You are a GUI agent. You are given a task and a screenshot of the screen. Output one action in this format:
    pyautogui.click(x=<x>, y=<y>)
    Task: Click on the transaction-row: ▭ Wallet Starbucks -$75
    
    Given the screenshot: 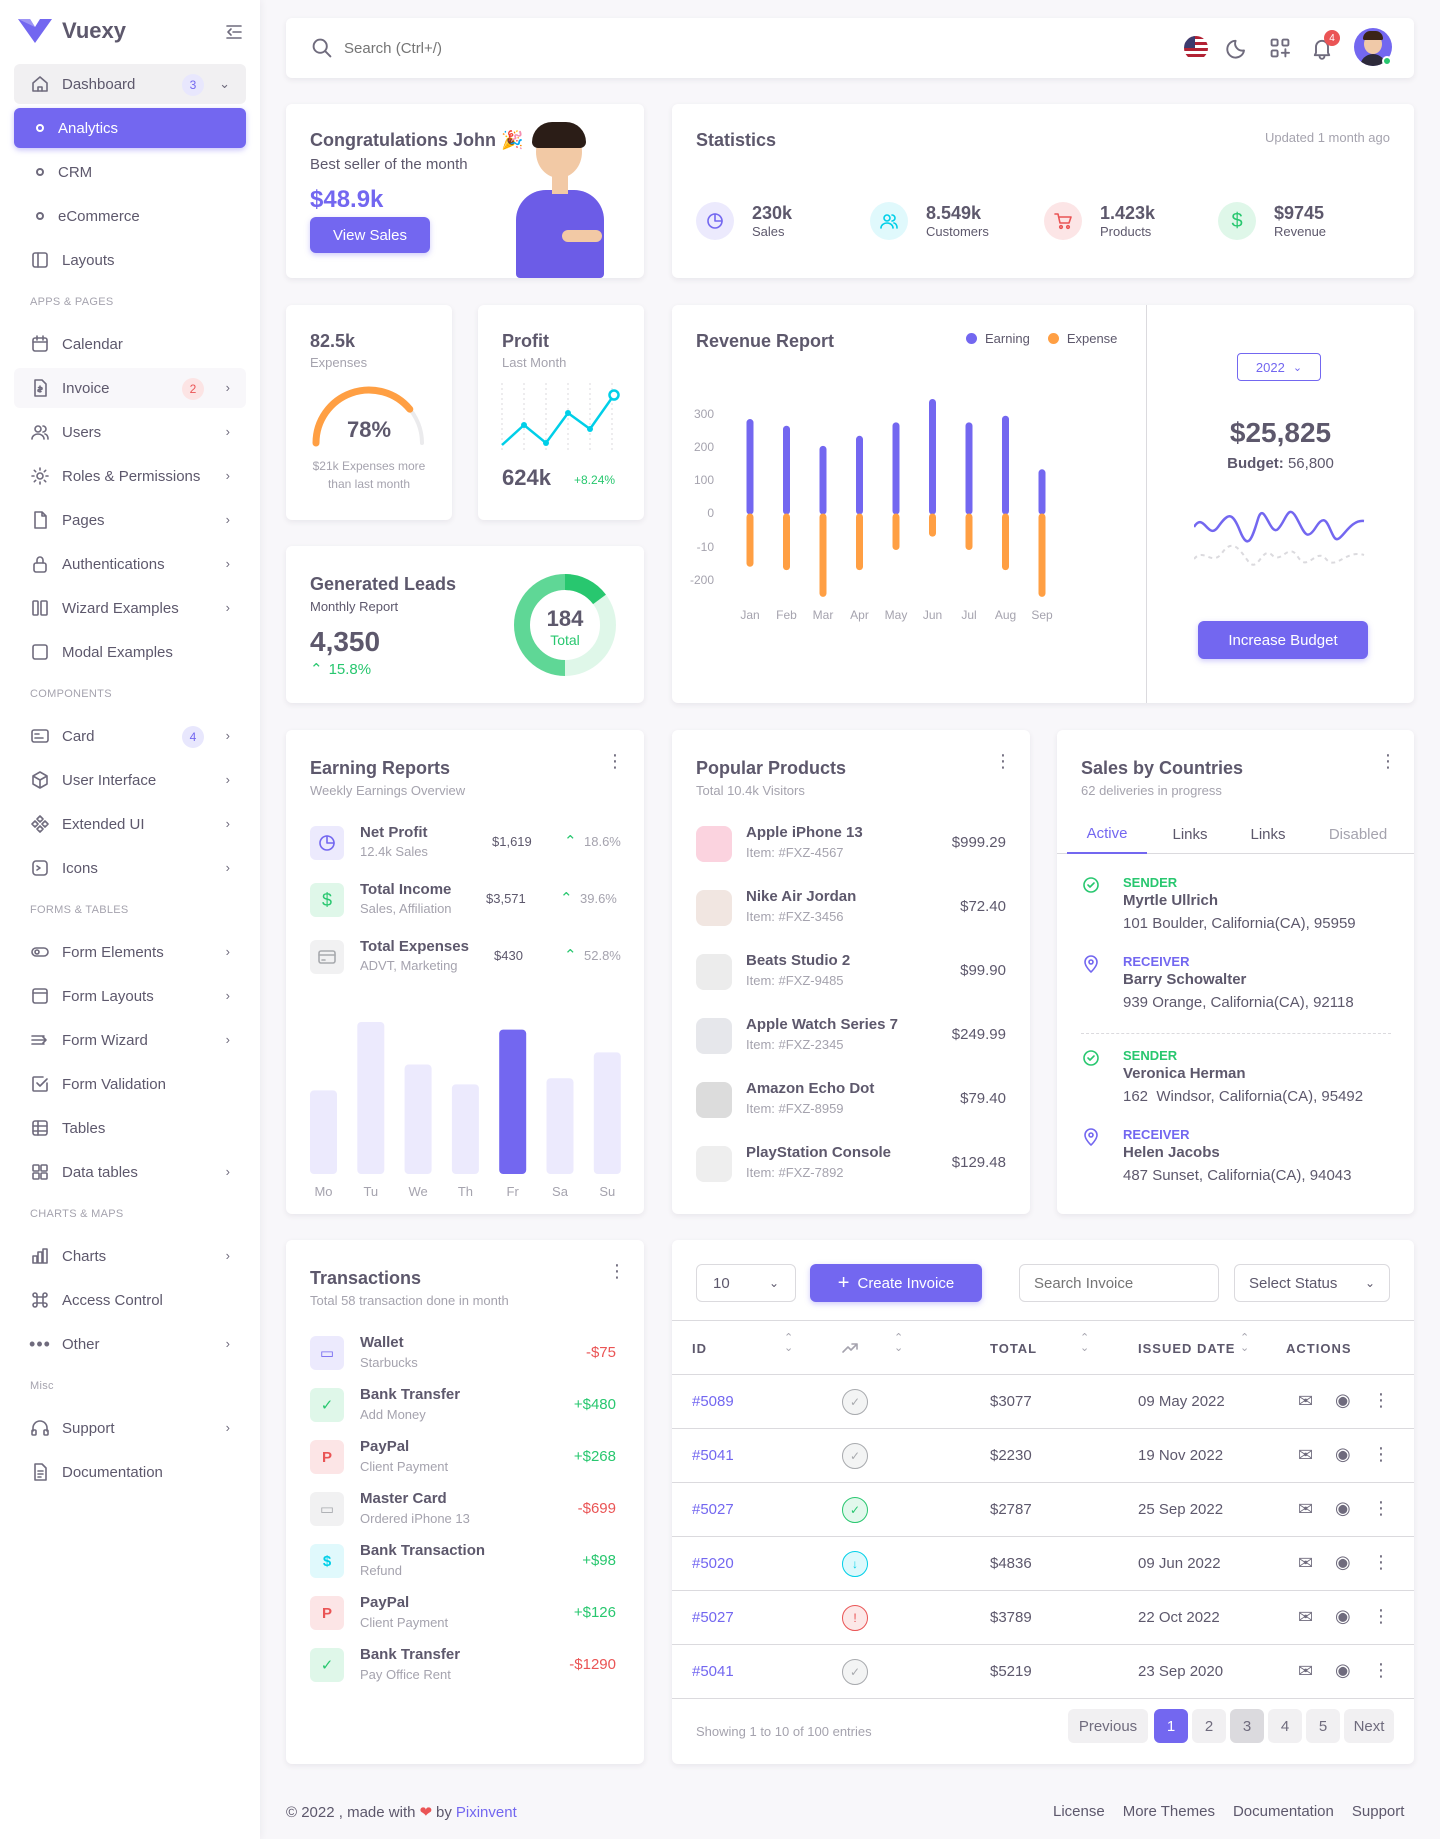 What is the action you would take?
    pyautogui.click(x=465, y=1354)
    